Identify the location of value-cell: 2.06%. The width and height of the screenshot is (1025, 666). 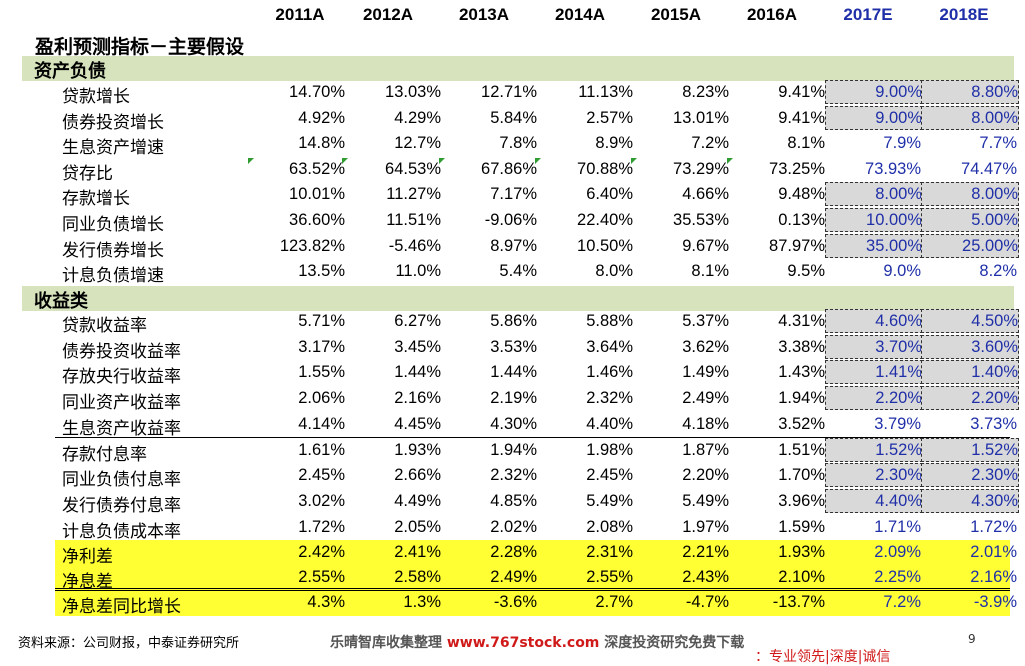
(321, 398).